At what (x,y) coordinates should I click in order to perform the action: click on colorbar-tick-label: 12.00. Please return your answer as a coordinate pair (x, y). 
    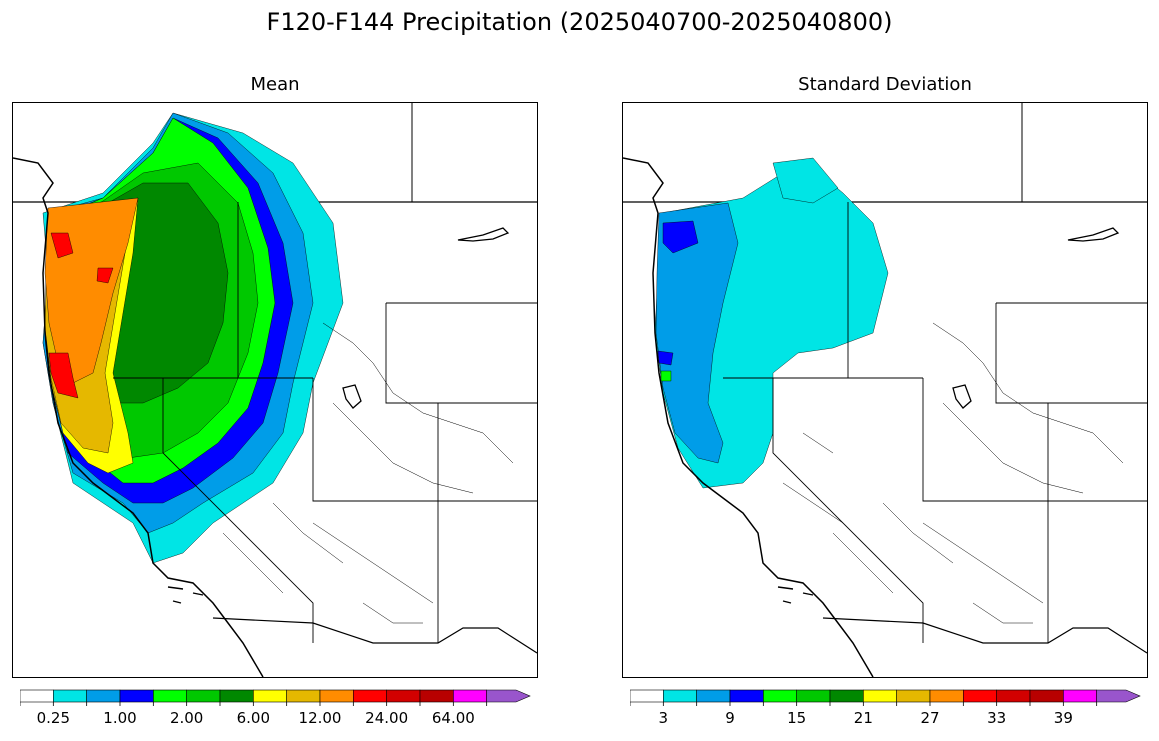
    Looking at the image, I should click on (320, 718).